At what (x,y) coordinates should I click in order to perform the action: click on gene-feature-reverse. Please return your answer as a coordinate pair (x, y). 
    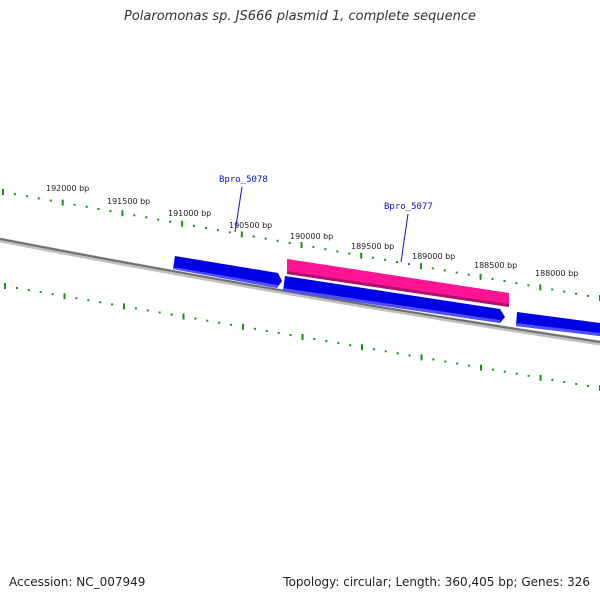
    Looking at the image, I should click on (398, 283).